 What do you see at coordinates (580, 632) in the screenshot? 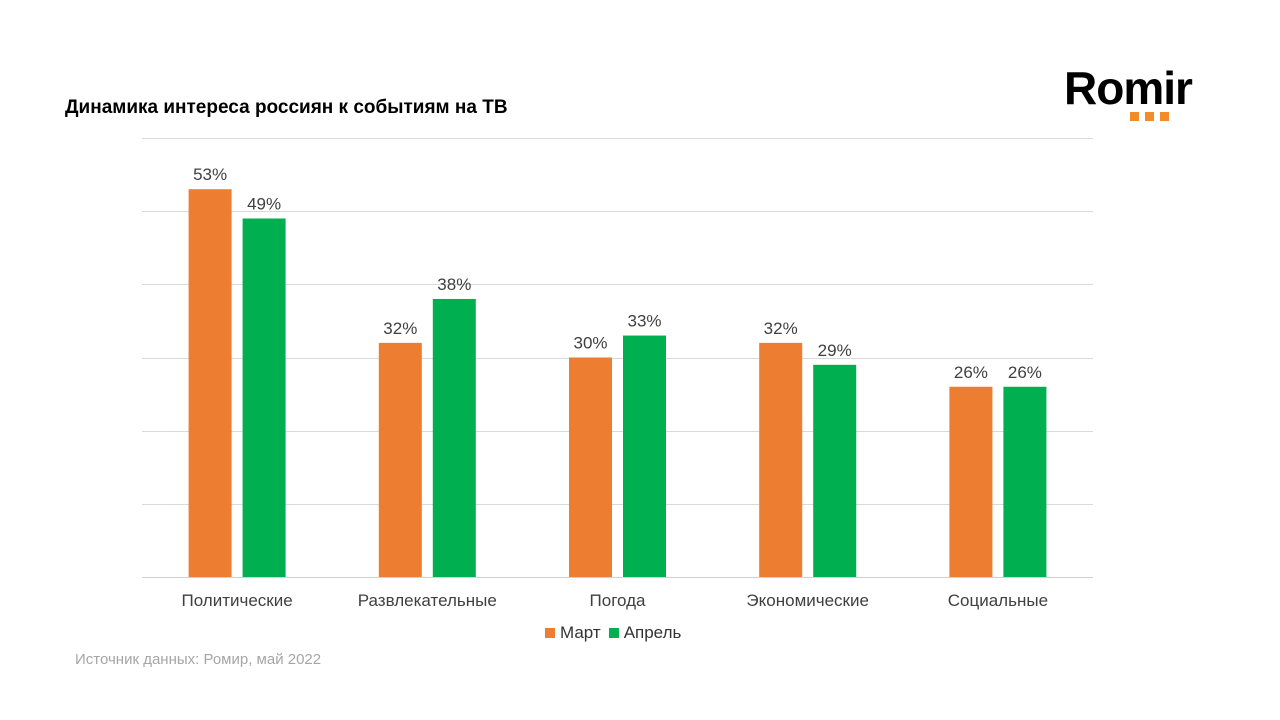
I see `legend-label-march: Март` at bounding box center [580, 632].